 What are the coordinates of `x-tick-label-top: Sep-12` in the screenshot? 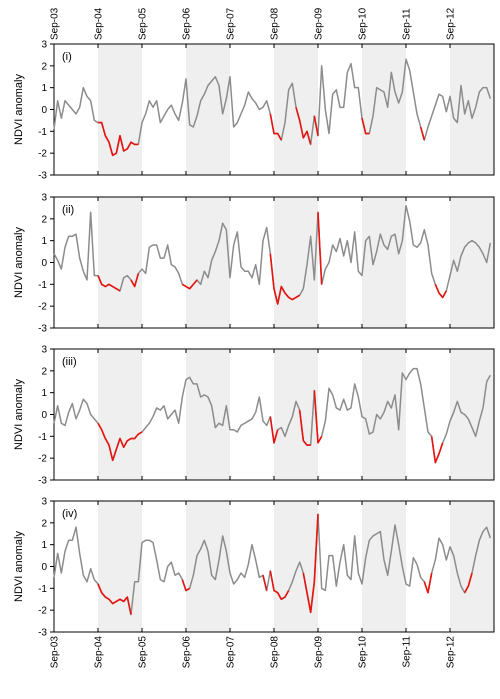 It's located at (451, 23).